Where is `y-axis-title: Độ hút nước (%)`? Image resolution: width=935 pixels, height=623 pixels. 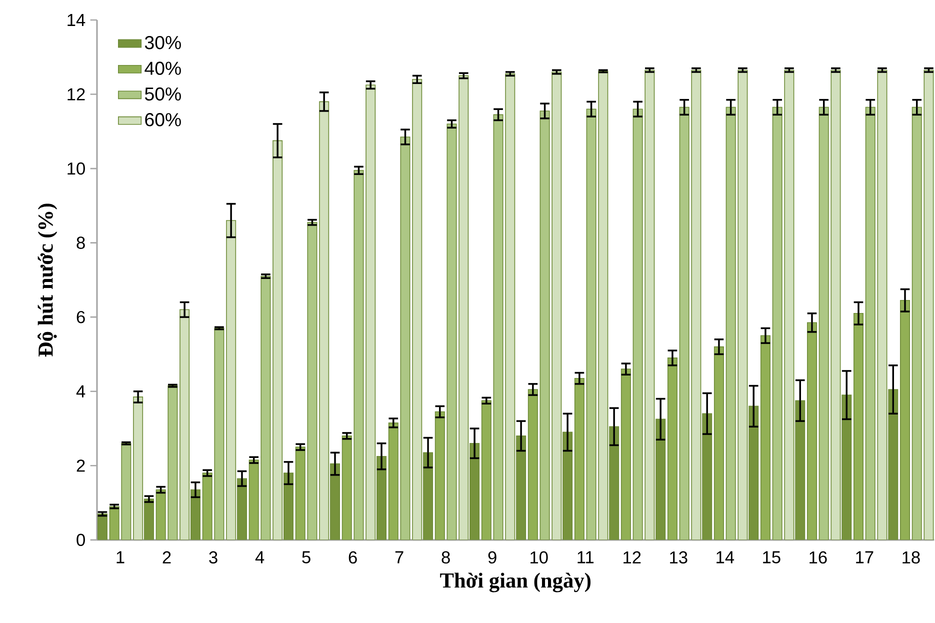
y-axis-title: Độ hút nước (%) is located at coordinates (48, 280).